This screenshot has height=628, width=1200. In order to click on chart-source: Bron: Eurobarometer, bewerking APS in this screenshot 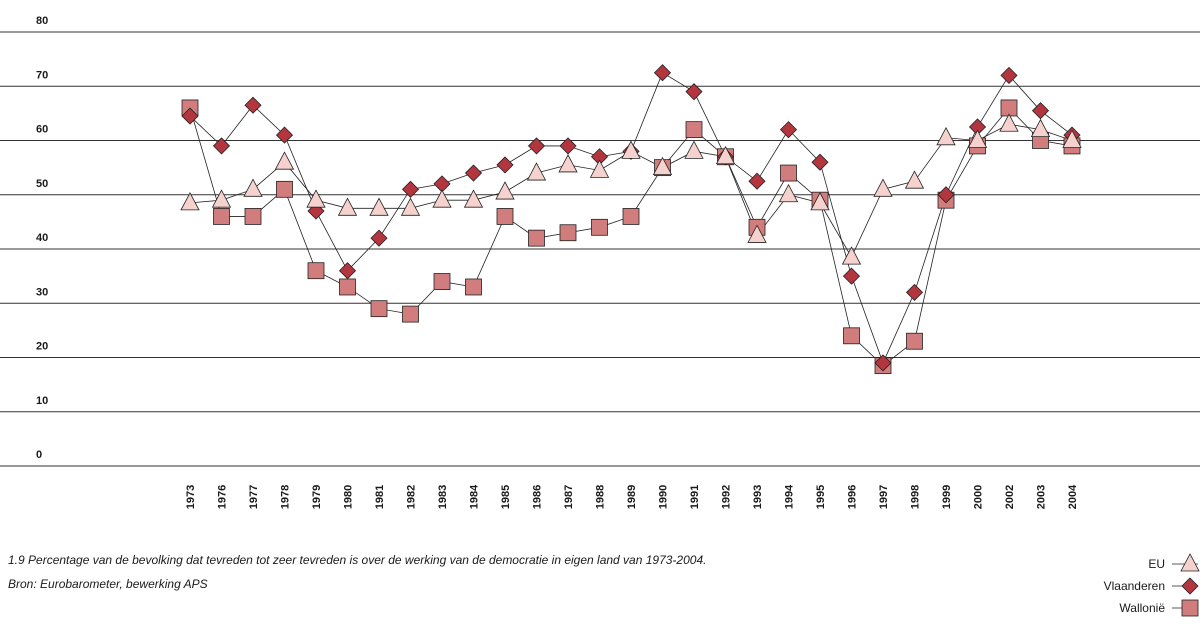, I will do `click(108, 584)`.